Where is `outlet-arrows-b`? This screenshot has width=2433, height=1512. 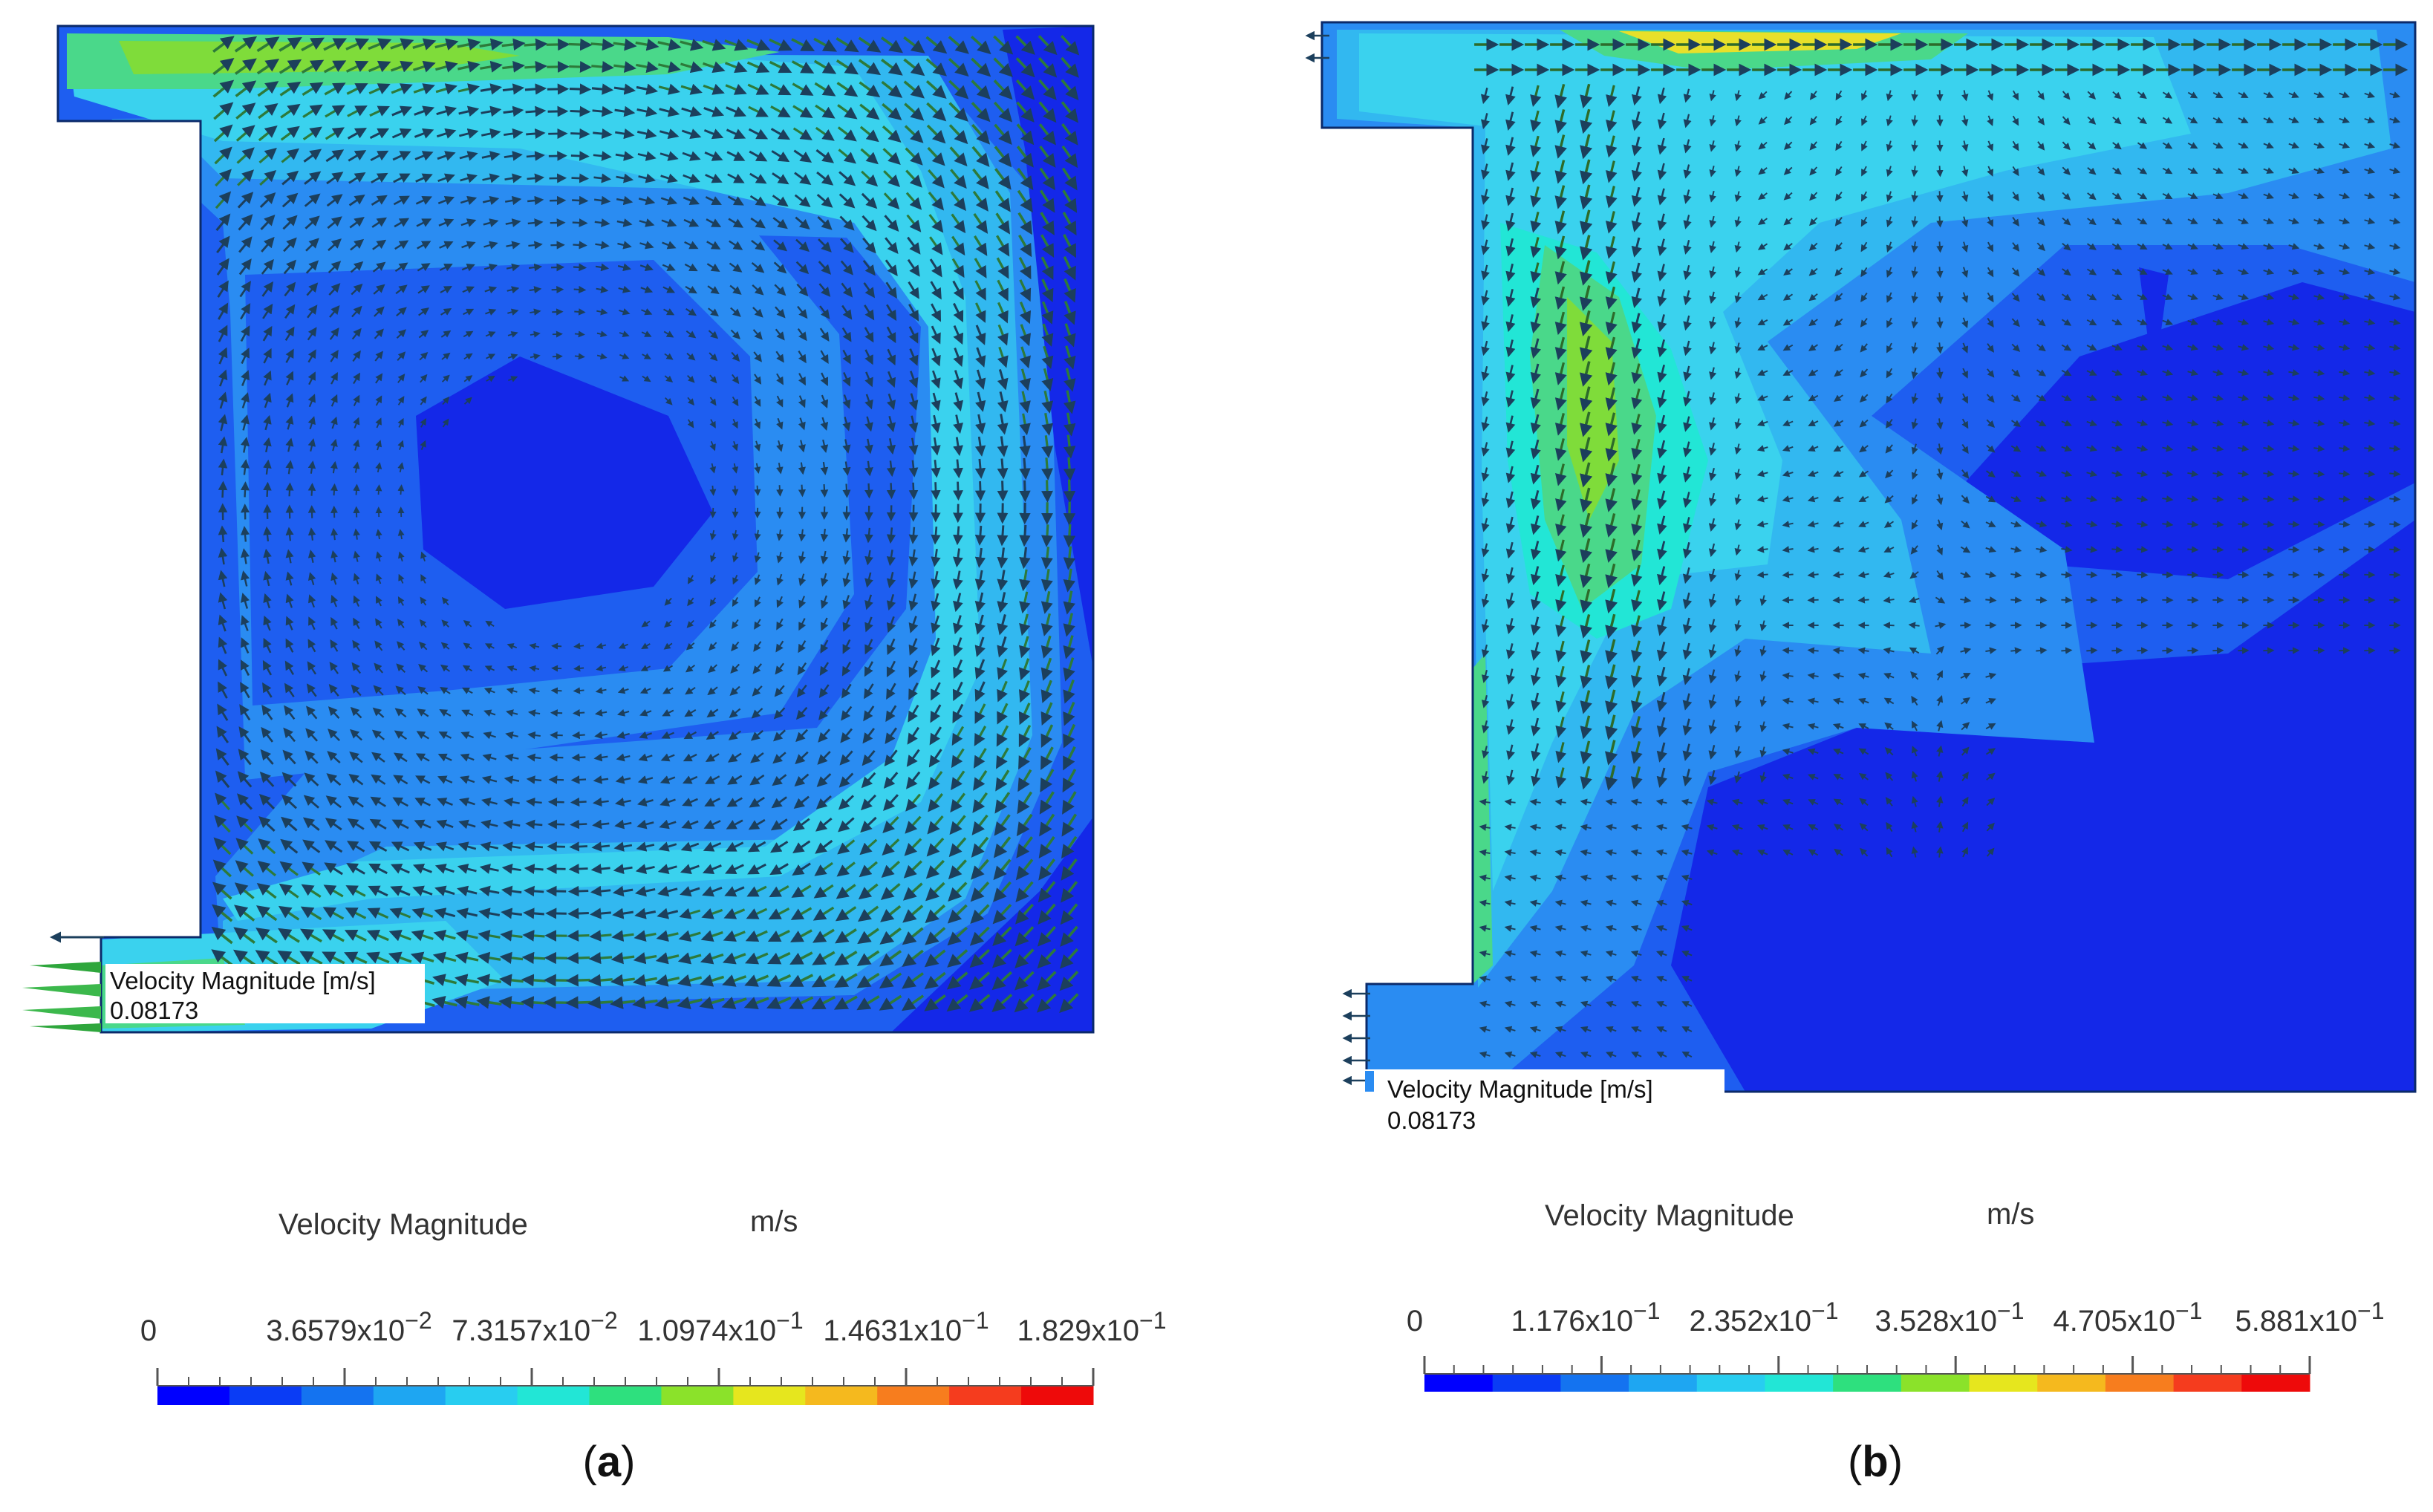
outlet-arrows-b is located at coordinates (1338, 558).